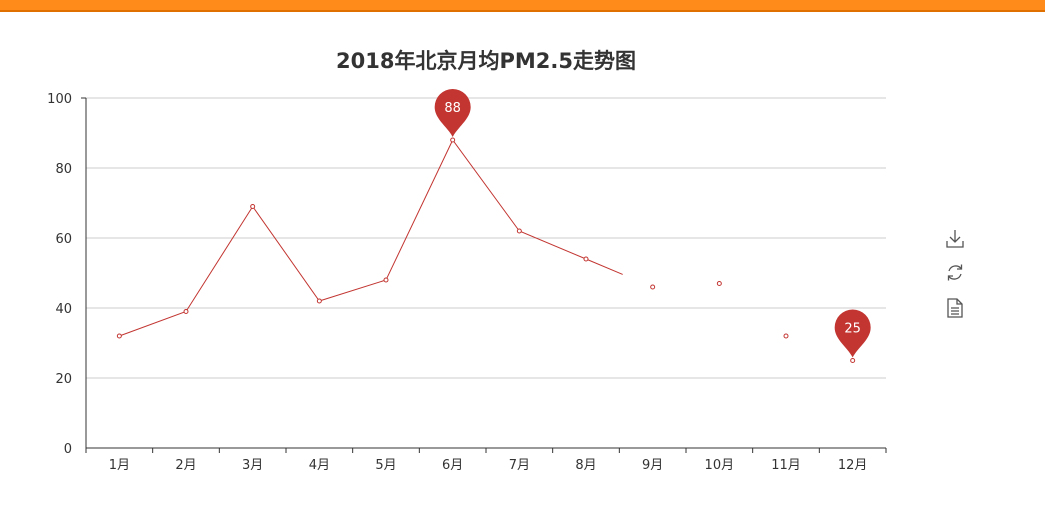 The height and width of the screenshot is (509, 1045). I want to click on x-tick-label: 1月, so click(119, 465).